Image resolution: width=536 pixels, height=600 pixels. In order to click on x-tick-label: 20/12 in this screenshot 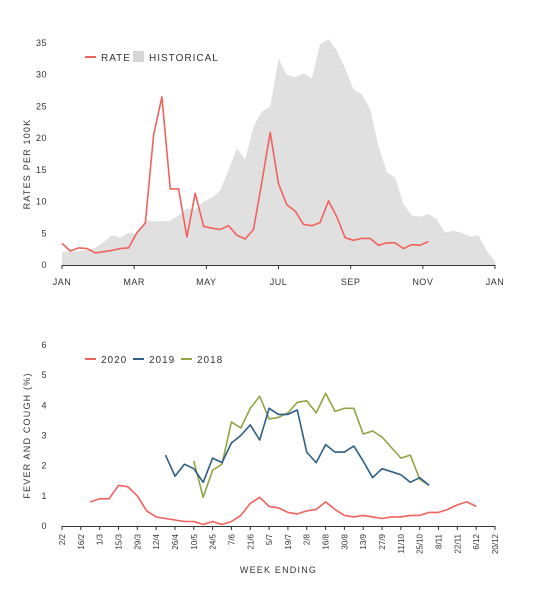, I will do `click(495, 543)`.